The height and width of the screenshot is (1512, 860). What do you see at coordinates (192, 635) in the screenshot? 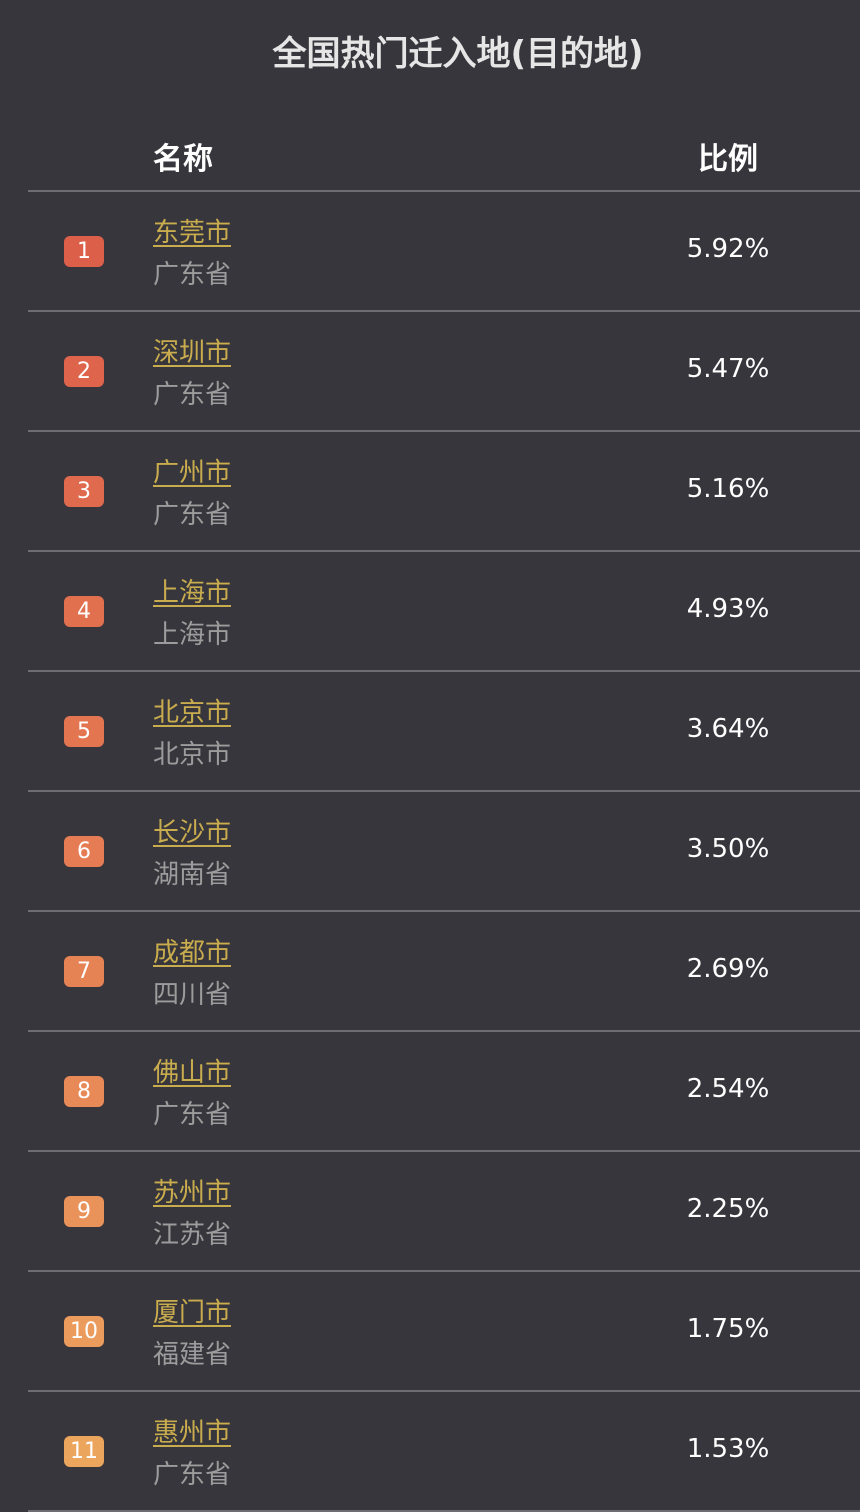
I see `province-label: 上海市` at bounding box center [192, 635].